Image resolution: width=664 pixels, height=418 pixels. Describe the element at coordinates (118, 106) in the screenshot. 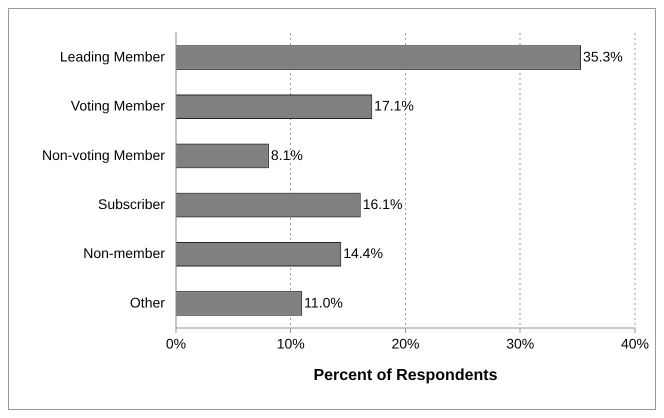

I see `y-tick-label: Voting Member` at that location.